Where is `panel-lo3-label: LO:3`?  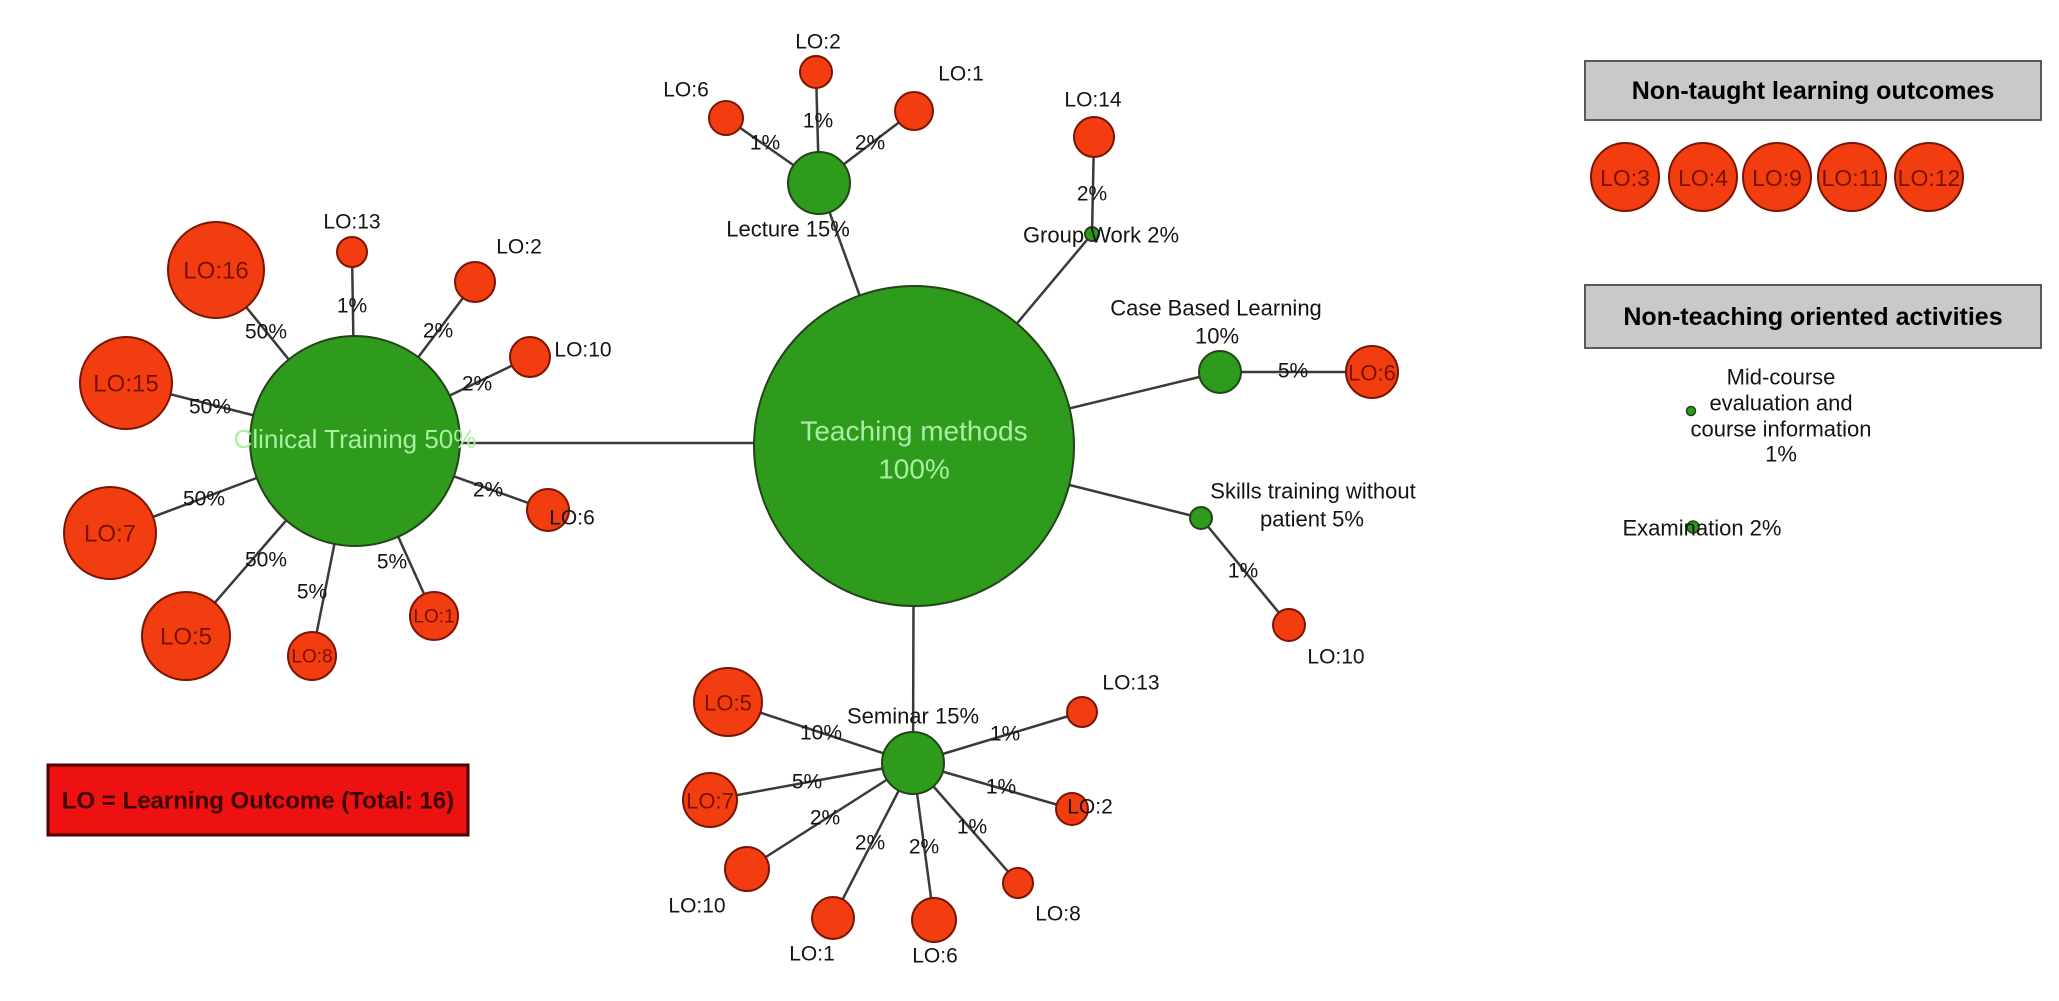 panel-lo3-label: LO:3 is located at coordinates (1625, 178).